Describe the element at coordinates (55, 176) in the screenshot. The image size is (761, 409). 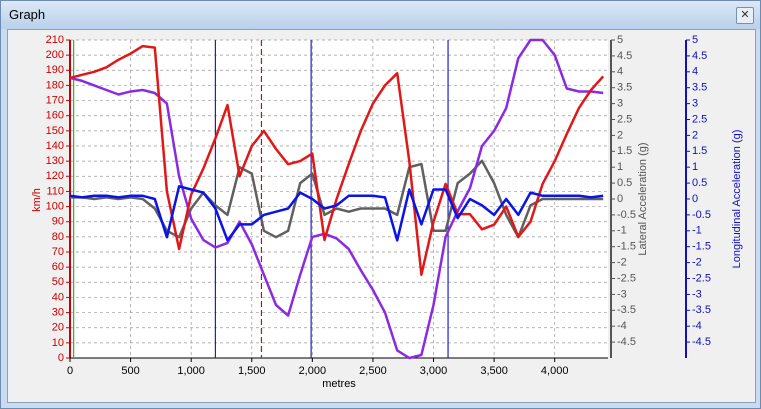
I see `y-tick-label: 120` at that location.